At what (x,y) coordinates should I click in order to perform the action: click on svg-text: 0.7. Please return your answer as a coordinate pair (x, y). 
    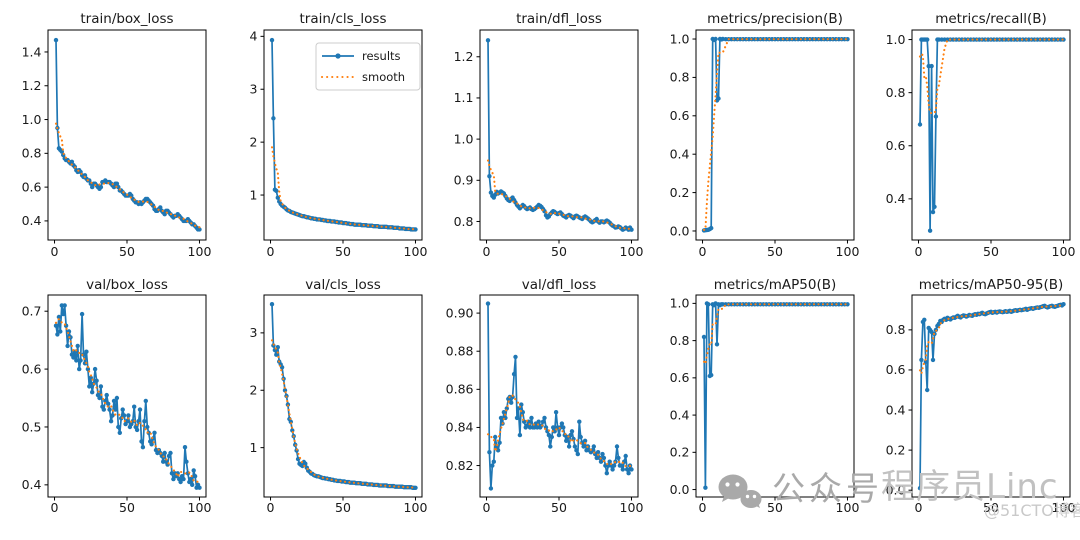
    Looking at the image, I should click on (32, 311).